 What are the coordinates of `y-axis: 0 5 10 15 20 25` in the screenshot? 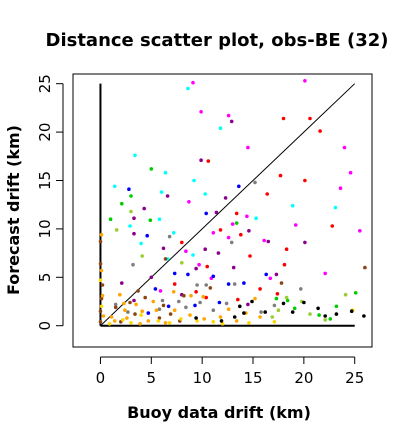 It's located at (50, 202).